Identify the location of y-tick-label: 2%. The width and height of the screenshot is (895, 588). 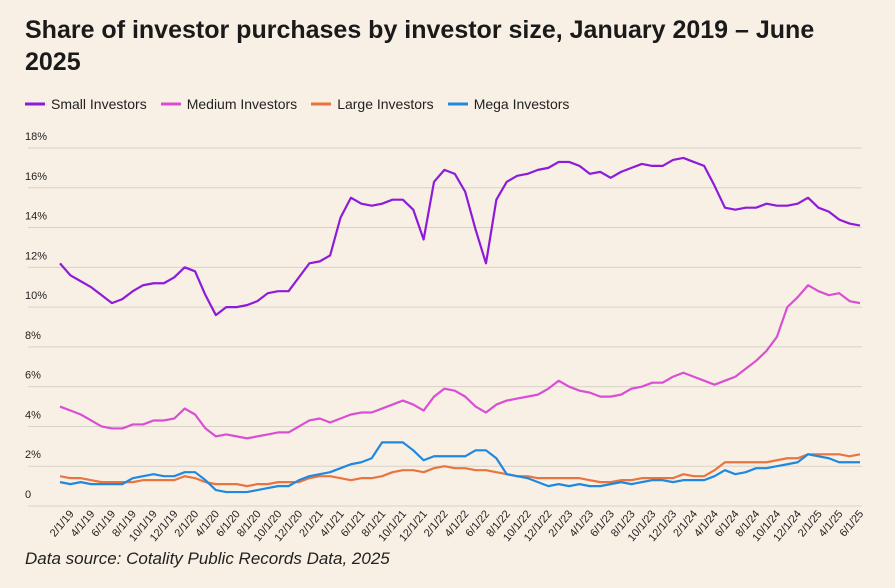
(33, 455).